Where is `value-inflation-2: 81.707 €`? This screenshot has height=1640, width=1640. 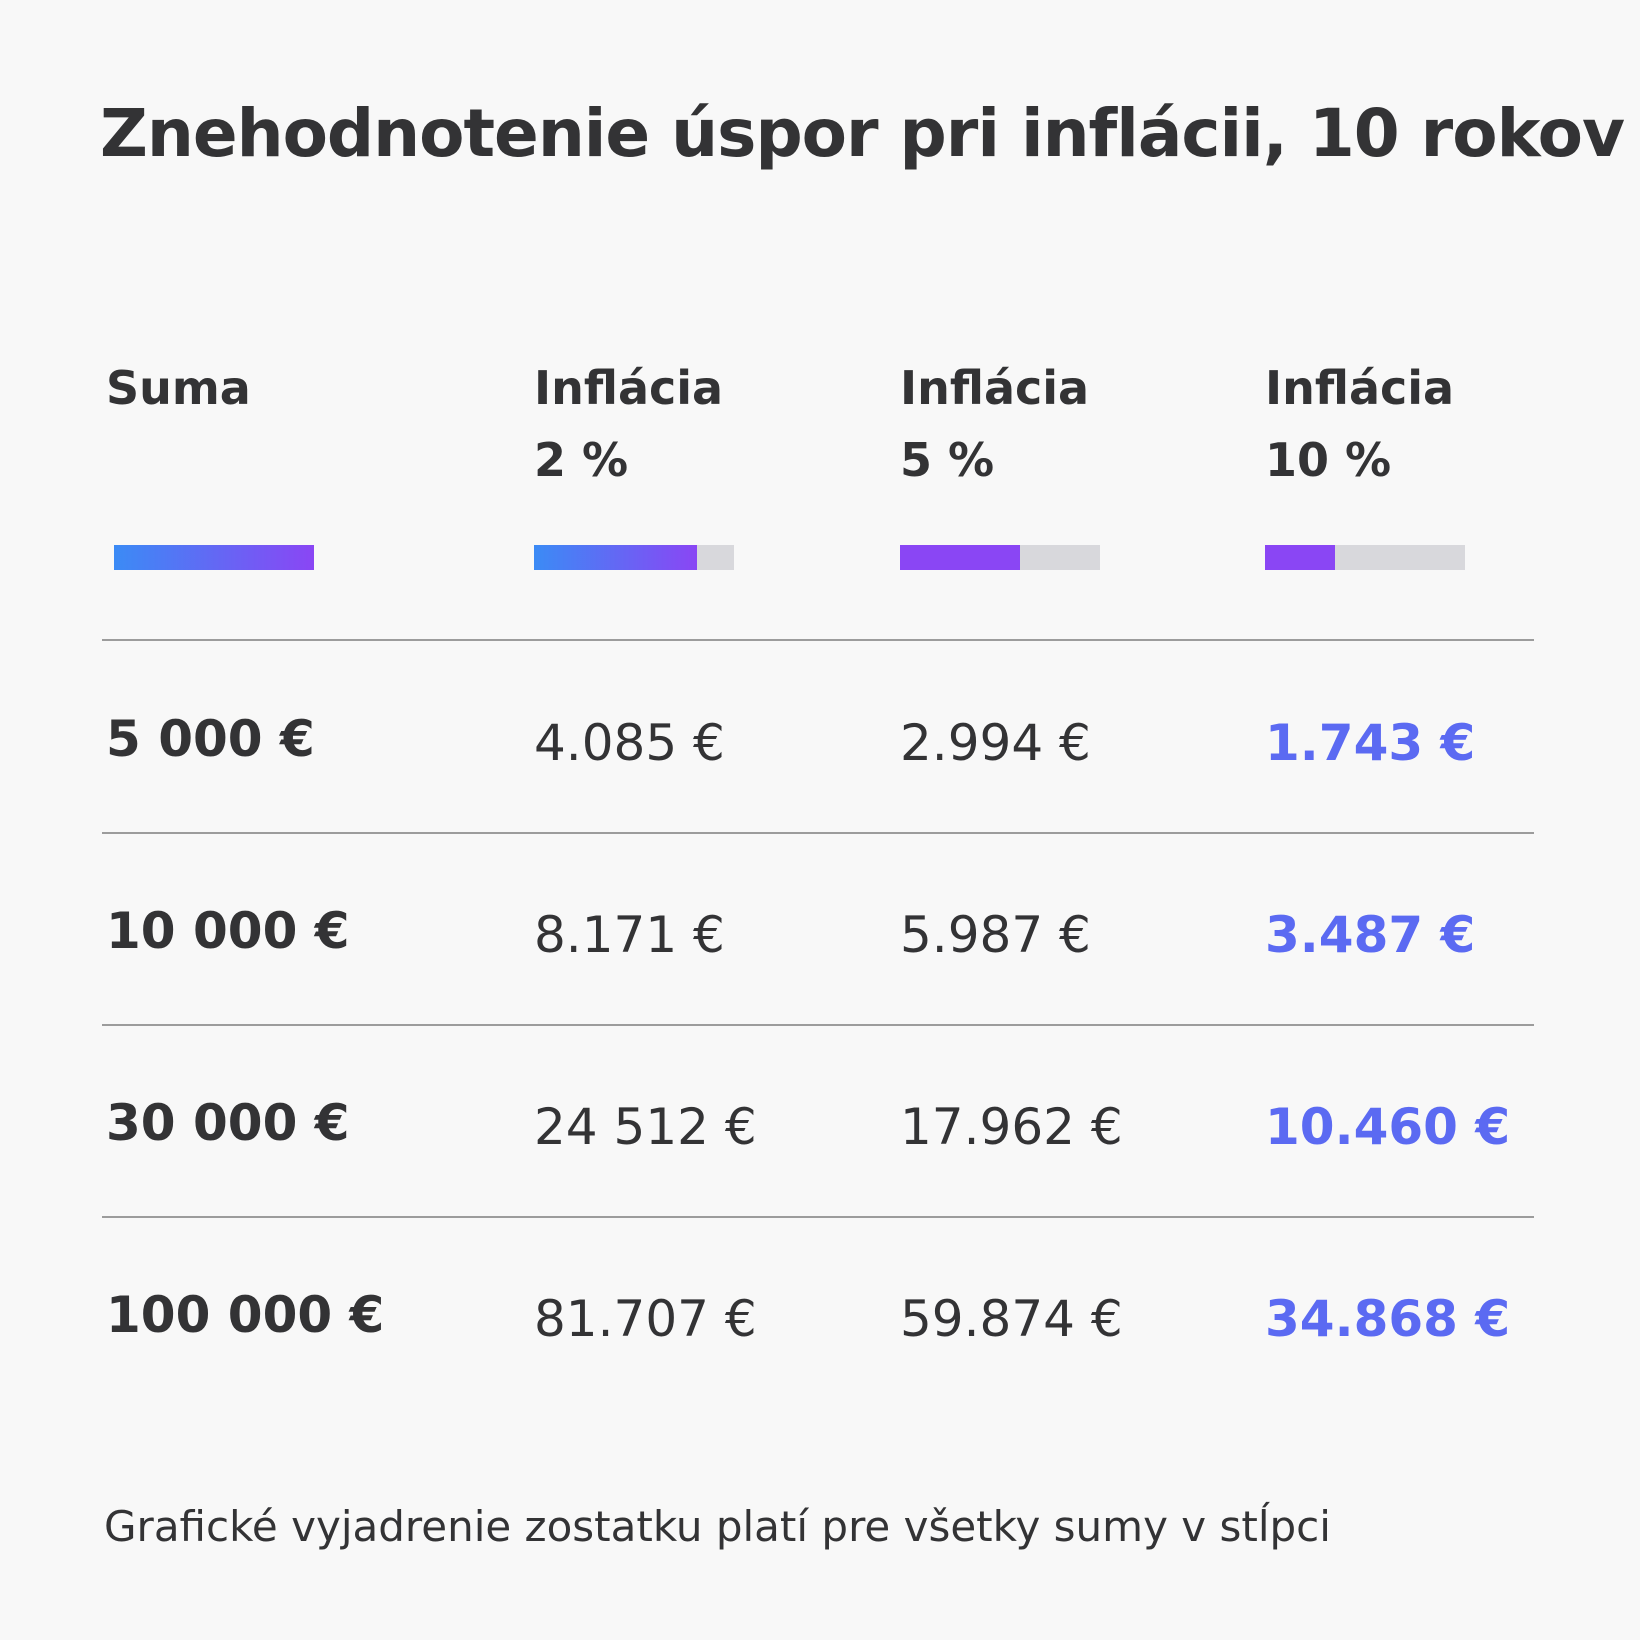
value-inflation-2: 81.707 € is located at coordinates (645, 1319).